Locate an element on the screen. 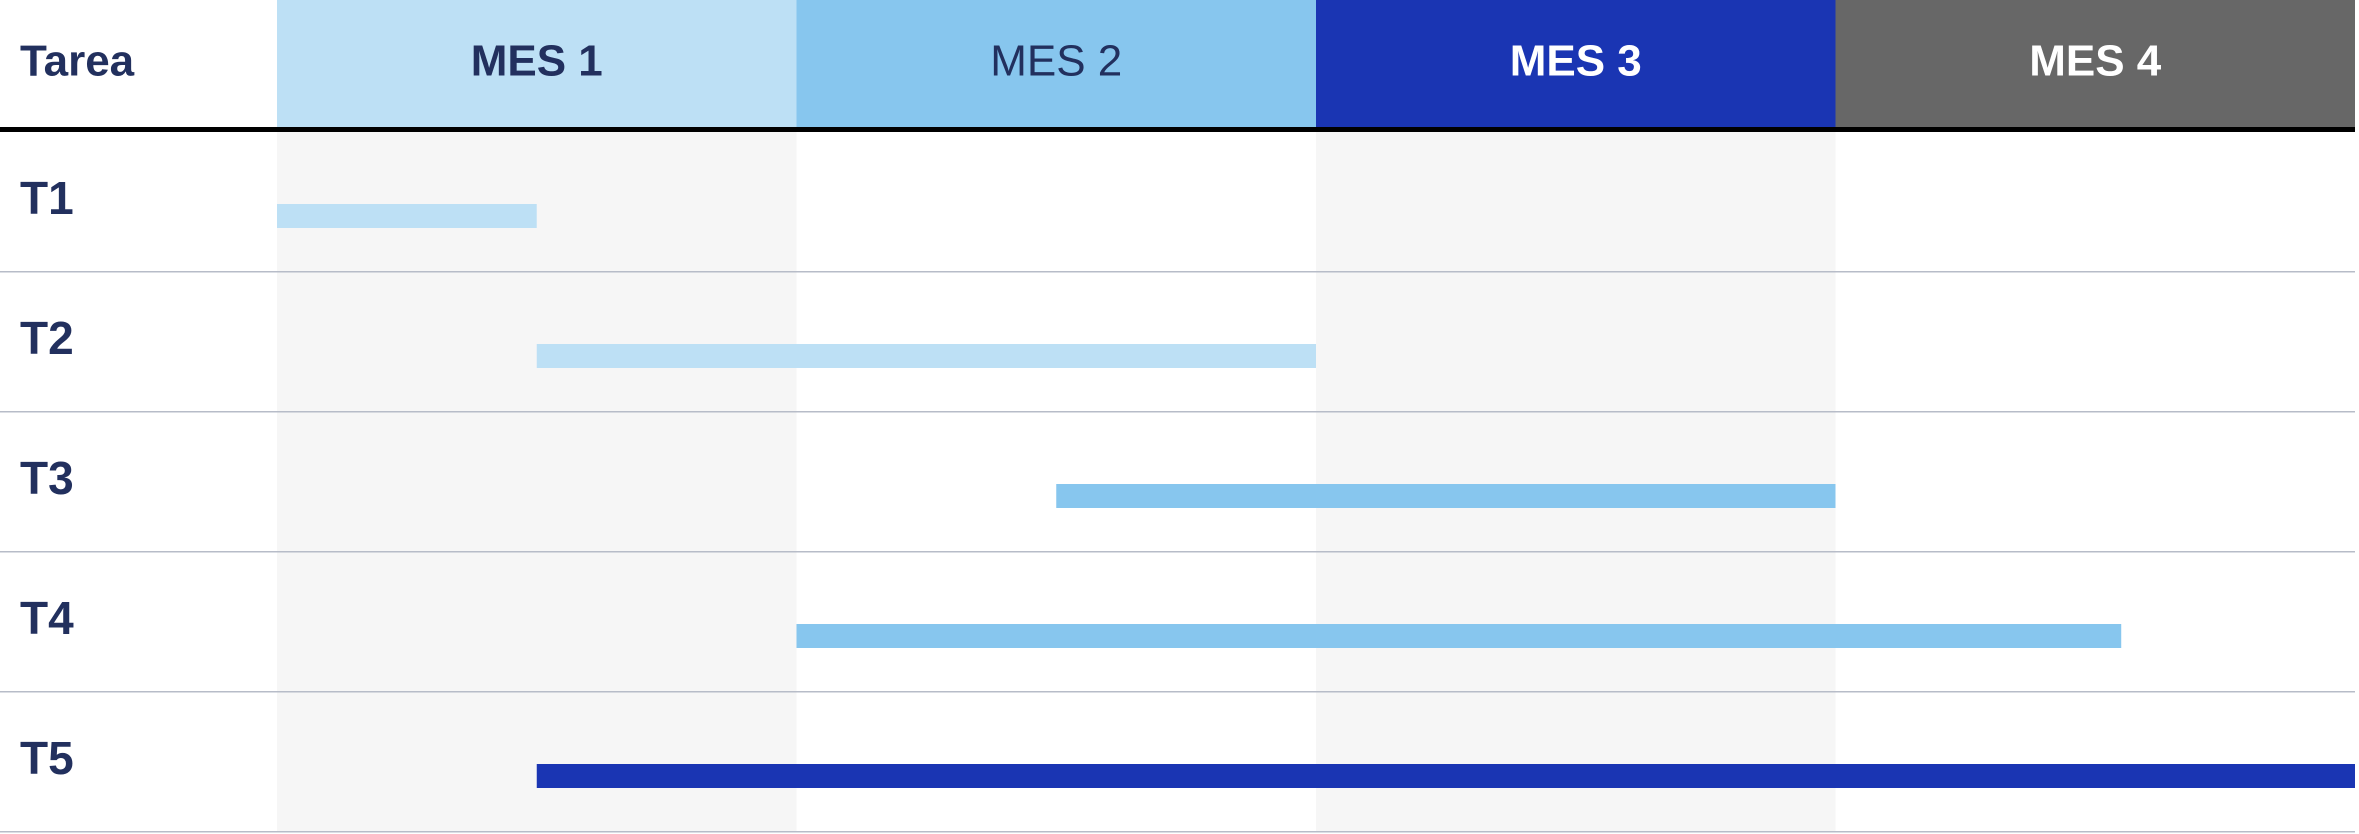 This screenshot has height=834, width=2359. task-bar-t5 is located at coordinates (1445, 776).